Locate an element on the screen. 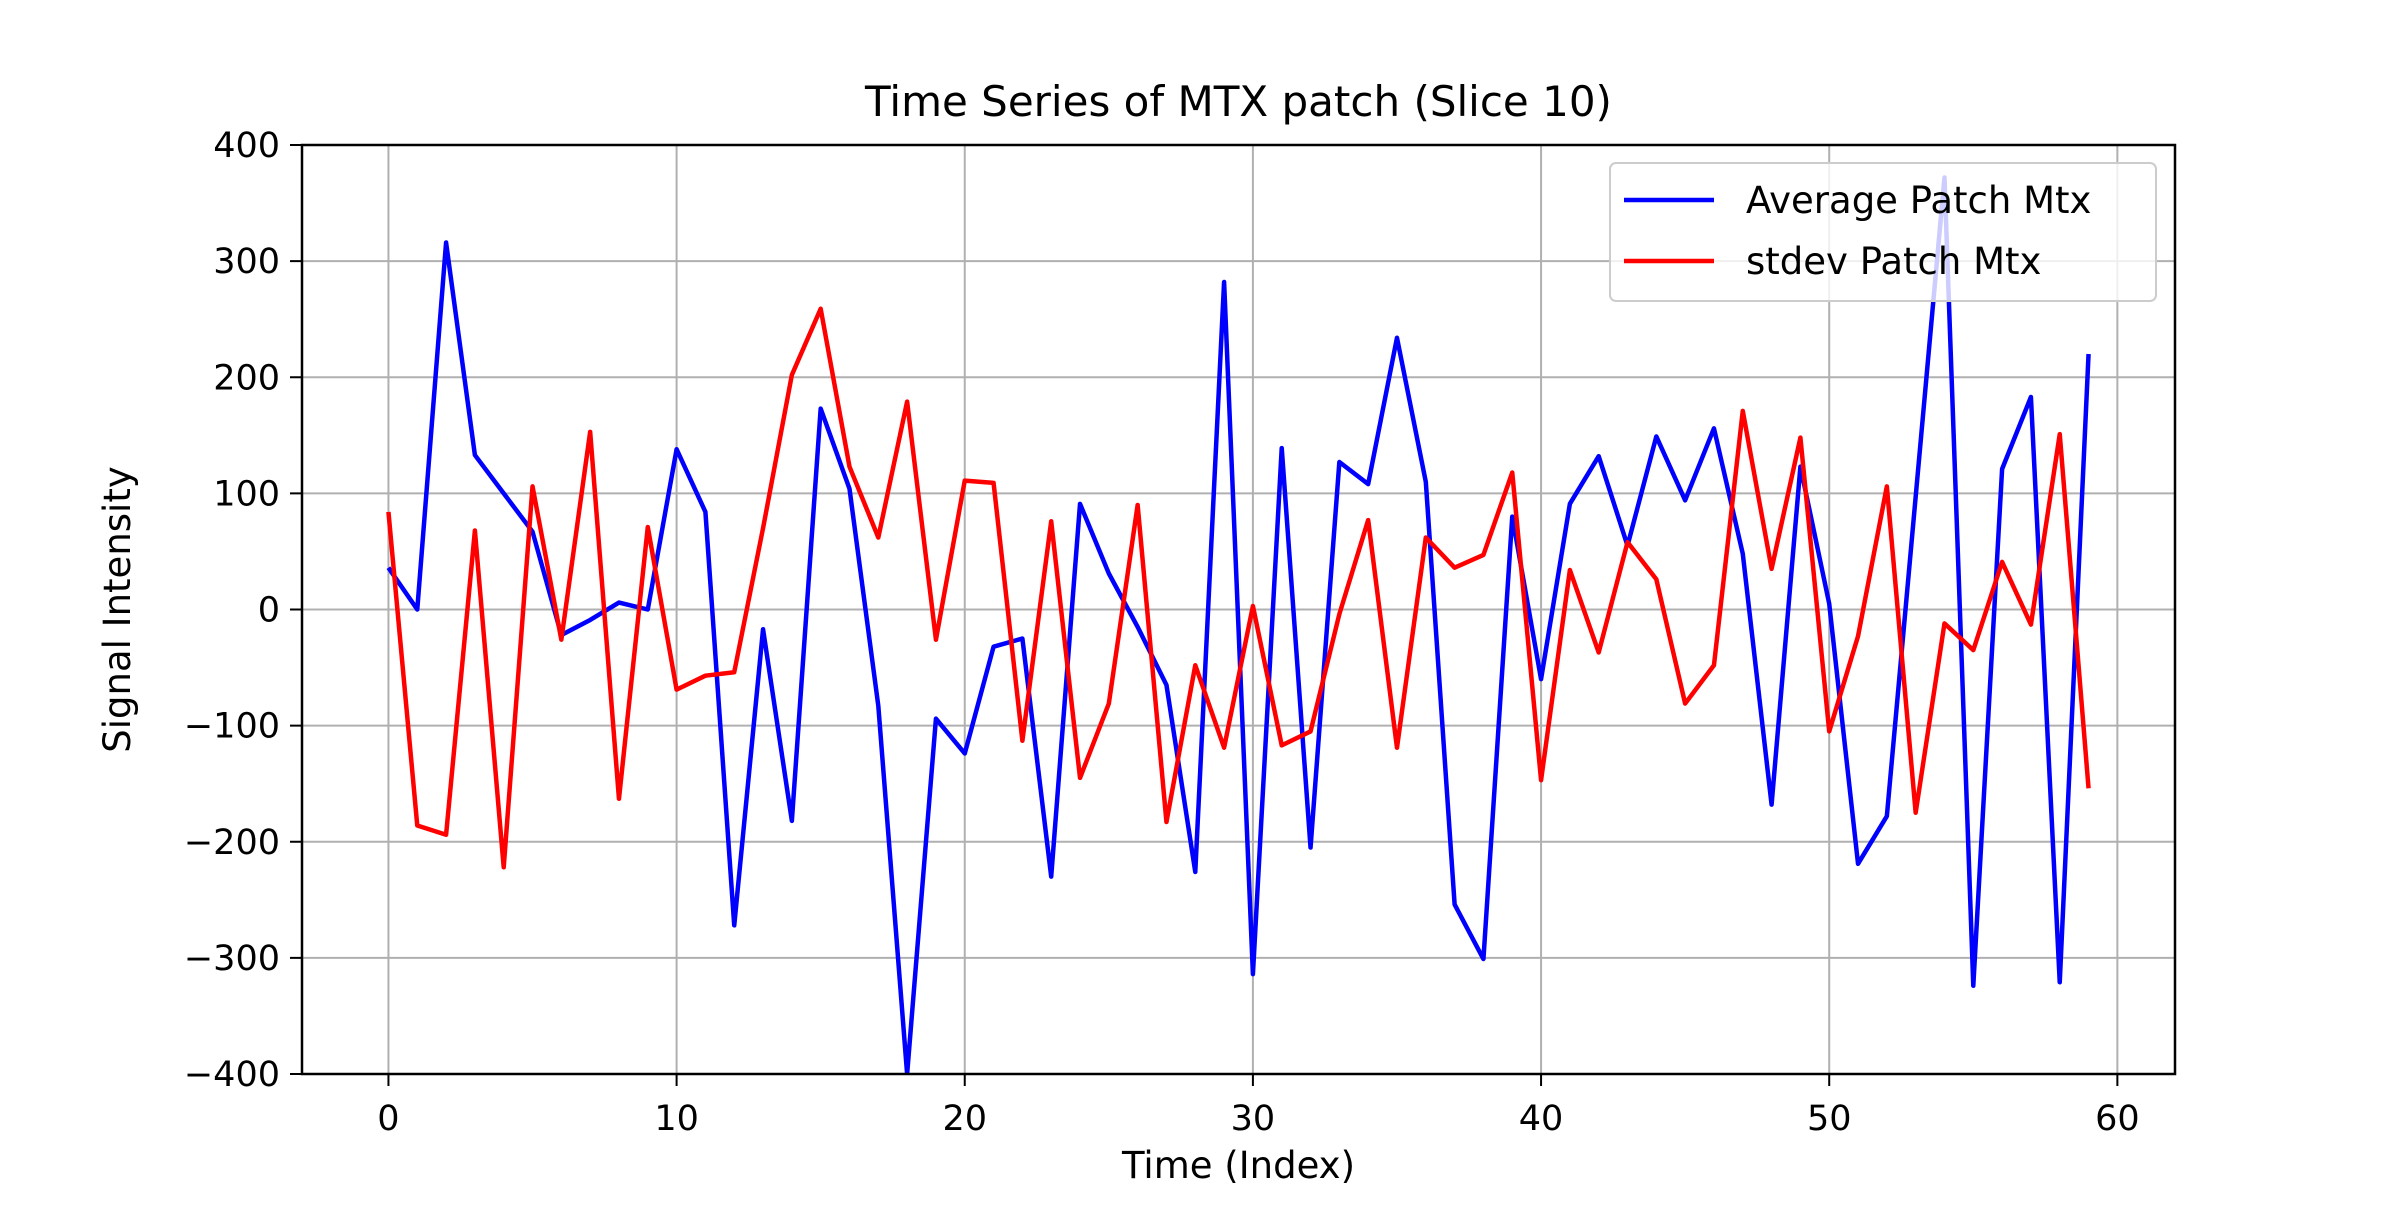  x-tick-label: 30 is located at coordinates (1253, 1119).